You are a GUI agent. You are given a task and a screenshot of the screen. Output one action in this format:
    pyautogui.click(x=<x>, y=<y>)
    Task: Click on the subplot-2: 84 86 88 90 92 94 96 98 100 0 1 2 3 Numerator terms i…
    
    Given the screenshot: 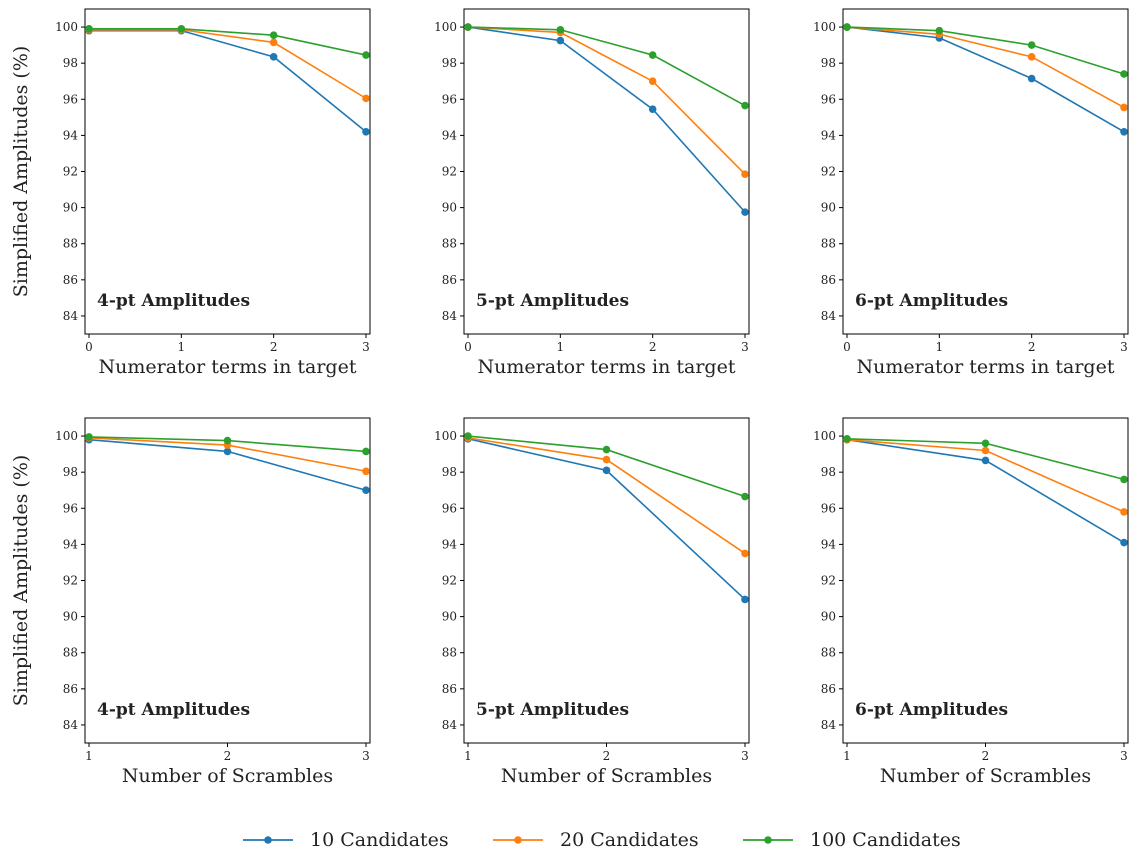 What is the action you would take?
    pyautogui.click(x=592, y=193)
    